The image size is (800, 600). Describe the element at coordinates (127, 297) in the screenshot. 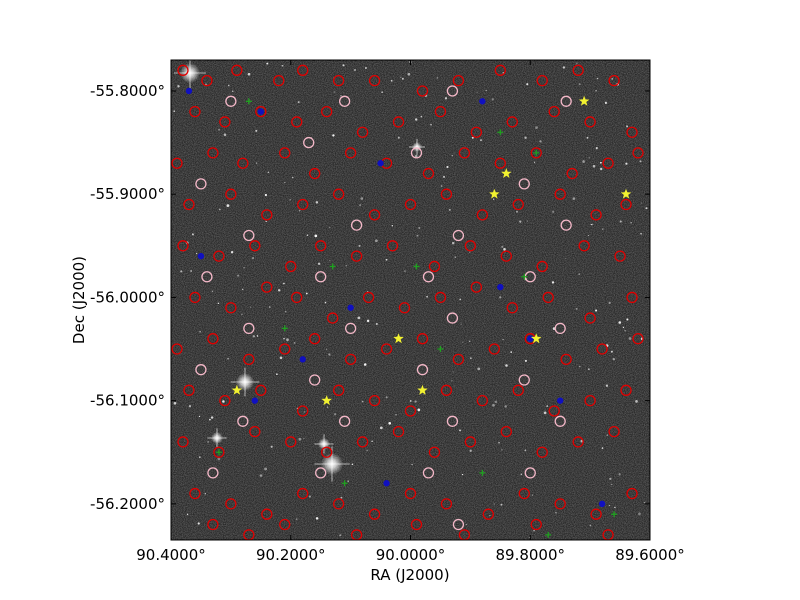

I see `y-tick-label: -56.0000°` at that location.